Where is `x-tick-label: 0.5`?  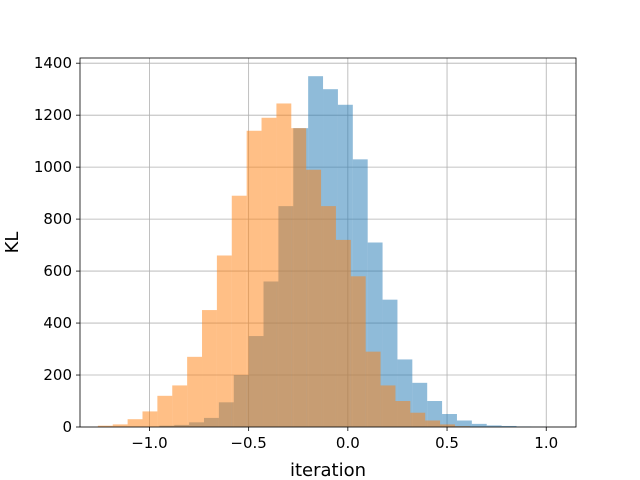 x-tick-label: 0.5 is located at coordinates (447, 443).